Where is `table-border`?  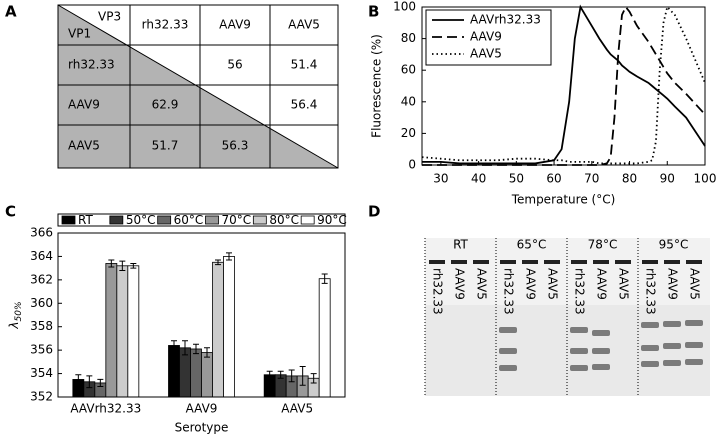
table-border is located at coordinates (198, 86).